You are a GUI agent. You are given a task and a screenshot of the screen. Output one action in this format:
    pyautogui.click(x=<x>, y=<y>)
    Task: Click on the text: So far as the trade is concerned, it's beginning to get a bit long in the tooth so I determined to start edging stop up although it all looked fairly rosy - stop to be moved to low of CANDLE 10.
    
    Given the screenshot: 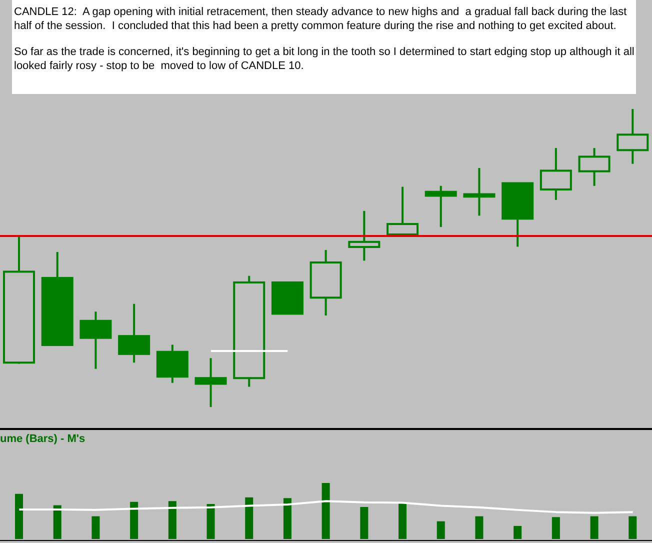 What is the action you would take?
    pyautogui.click(x=325, y=59)
    